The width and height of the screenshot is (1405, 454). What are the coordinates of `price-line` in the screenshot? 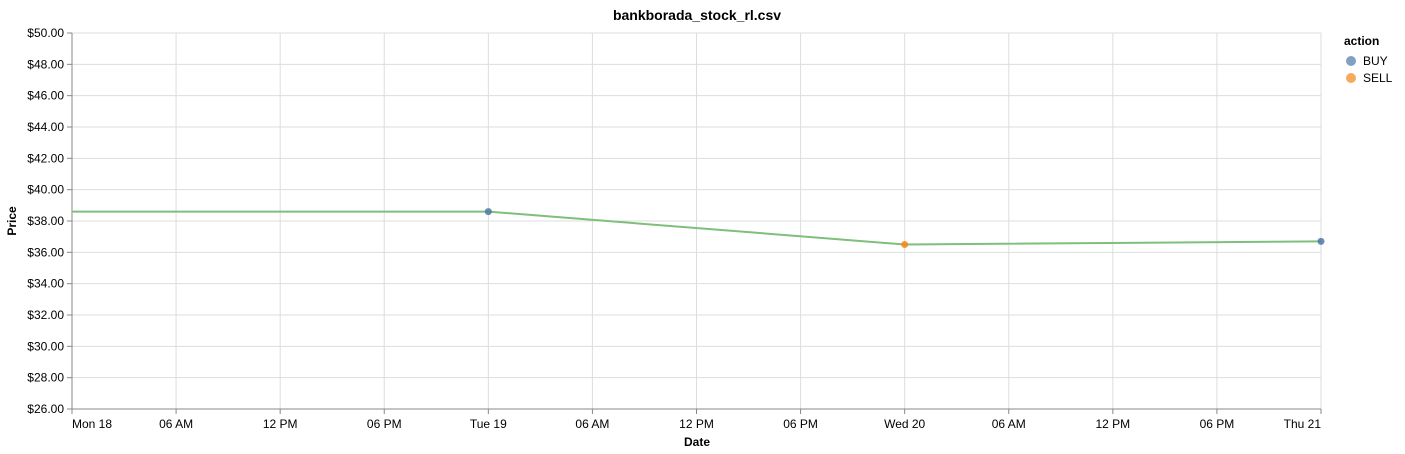 It's located at (697, 228).